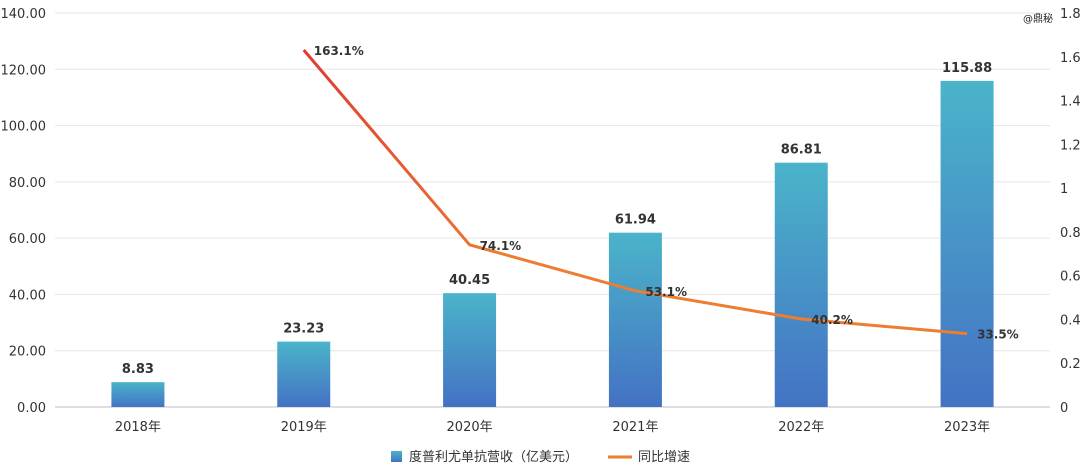 The image size is (1080, 471). What do you see at coordinates (24, 70) in the screenshot?
I see `left-tick-label: 120.00` at bounding box center [24, 70].